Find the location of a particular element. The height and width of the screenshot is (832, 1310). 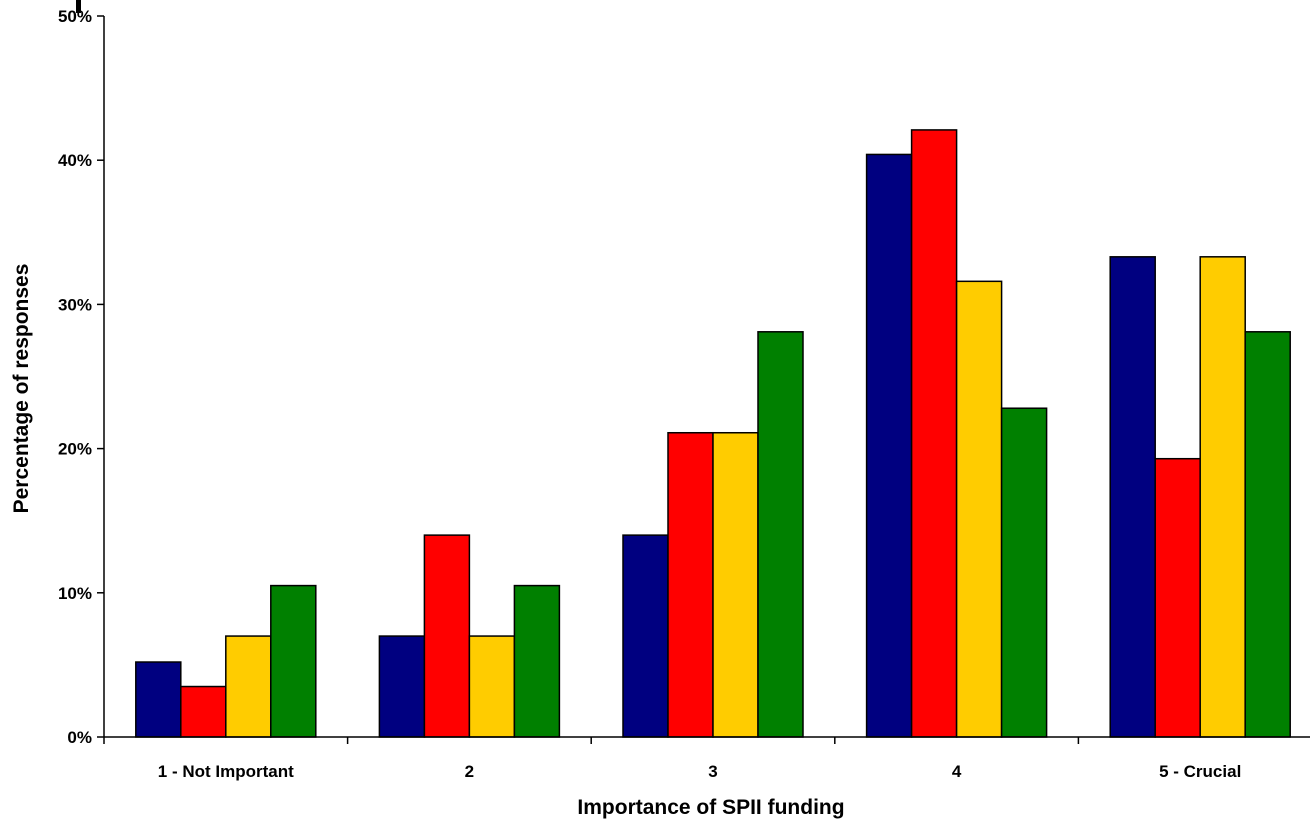

bar-cat2-series2 is located at coordinates (447, 636).